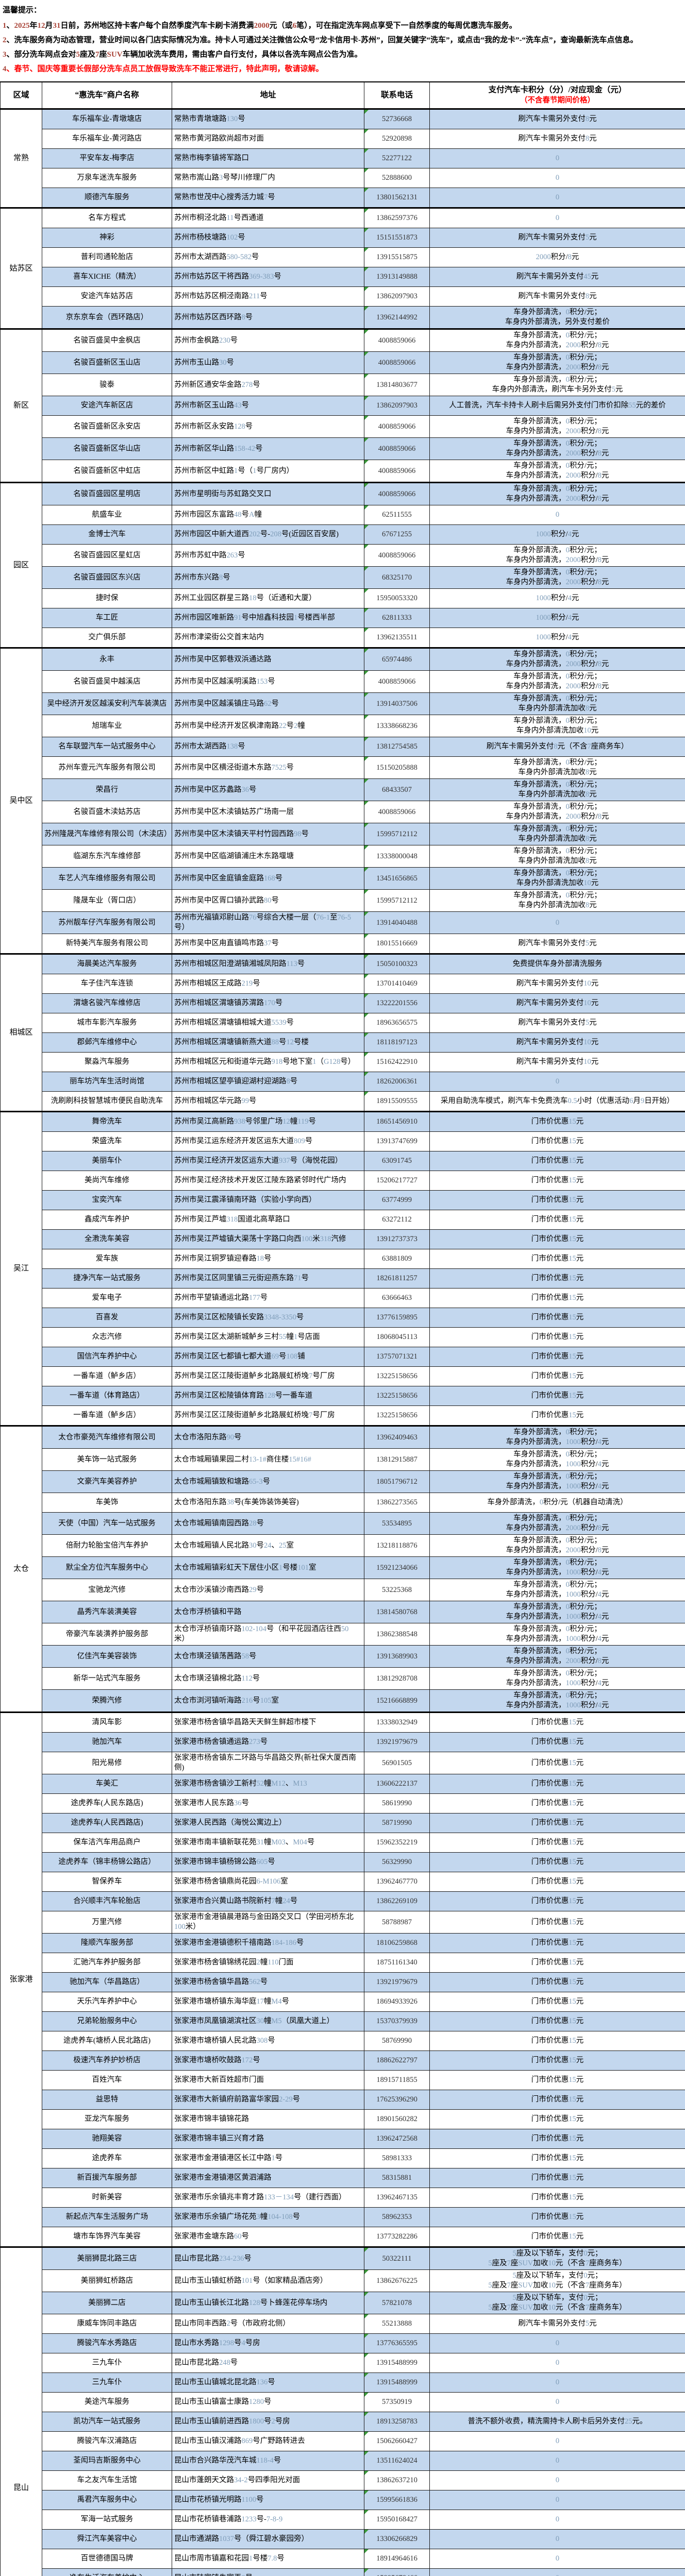  What do you see at coordinates (397, 922) in the screenshot?
I see `phone-cell: 13914040488` at bounding box center [397, 922].